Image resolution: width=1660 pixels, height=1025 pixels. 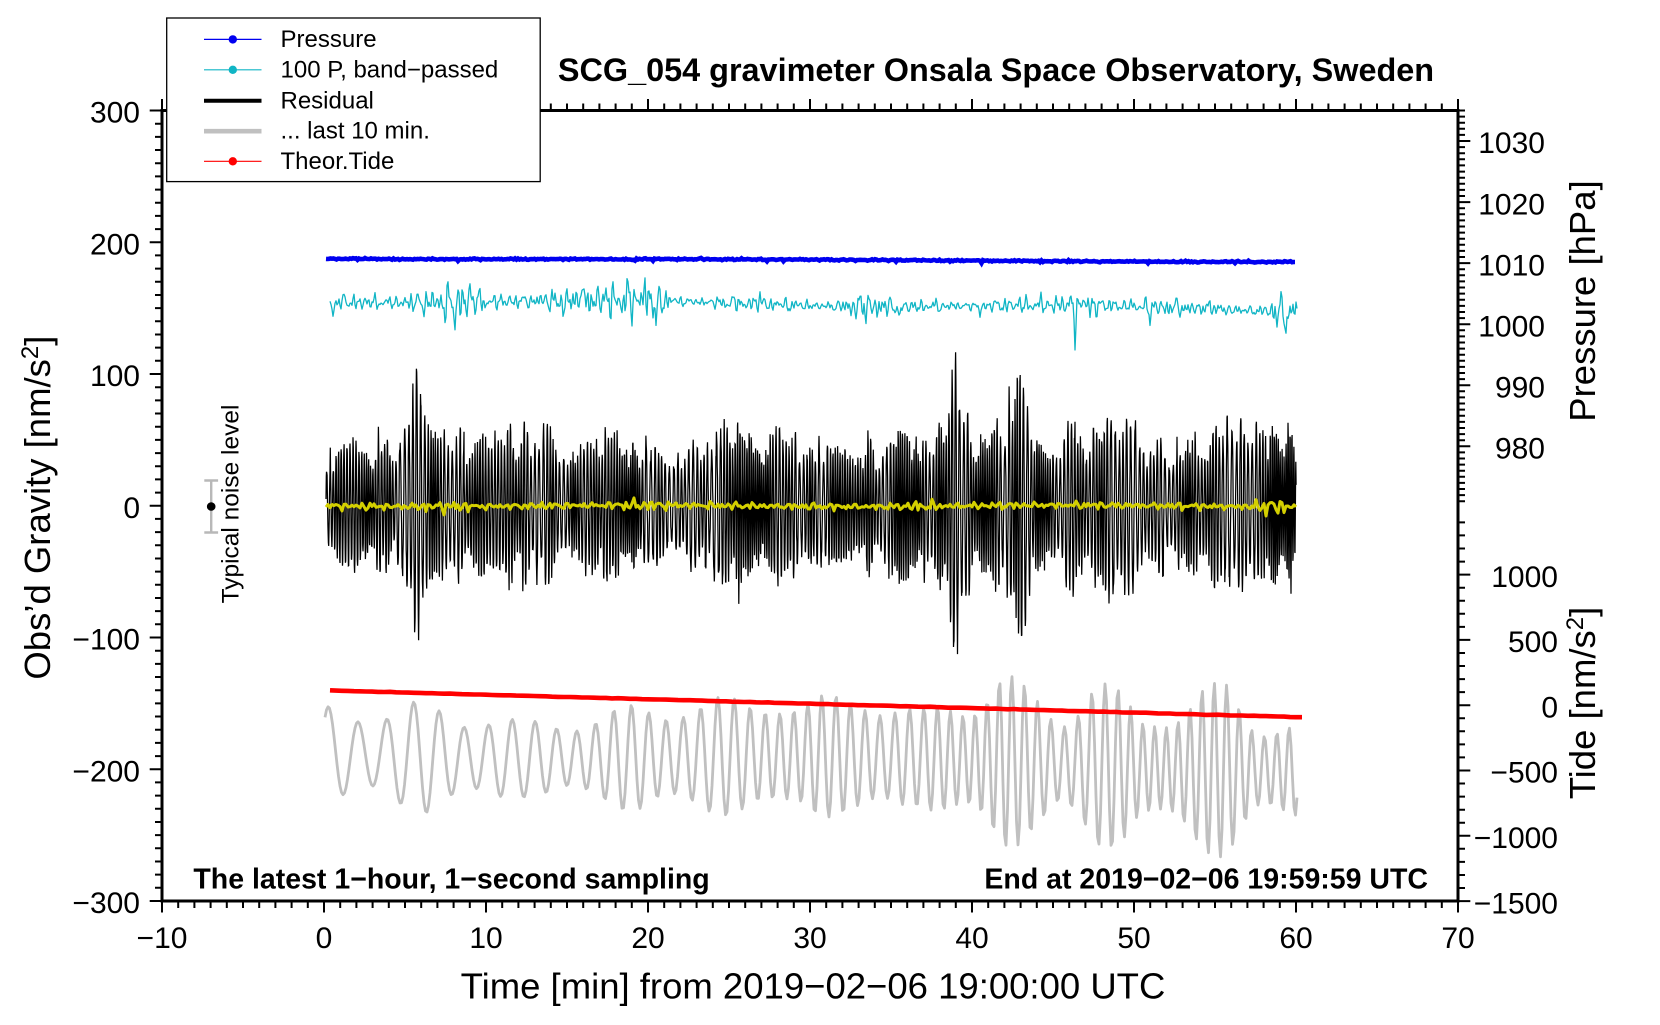 I want to click on svg-text: 300, so click(x=115, y=113).